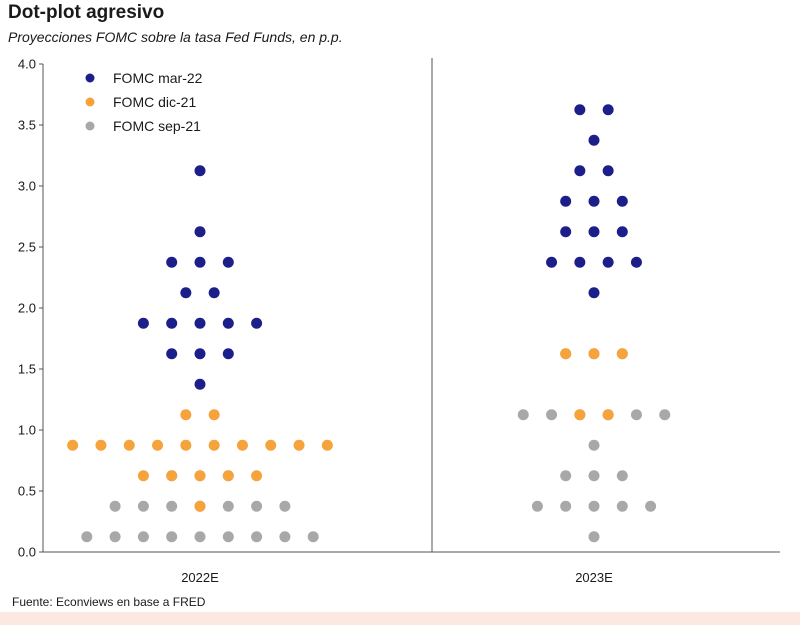 The width and height of the screenshot is (800, 625). Describe the element at coordinates (158, 78) in the screenshot. I see `legend-label: FOMC mar-22` at that location.